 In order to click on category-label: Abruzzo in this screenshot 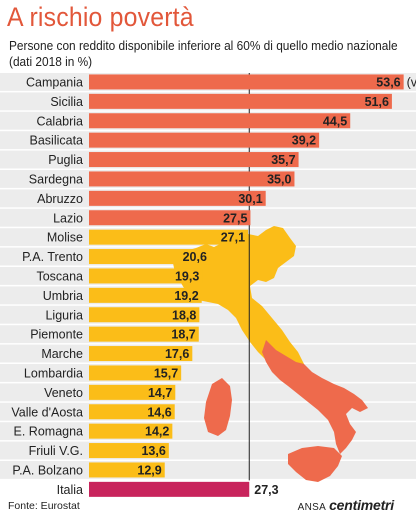, I will do `click(60, 199)`.